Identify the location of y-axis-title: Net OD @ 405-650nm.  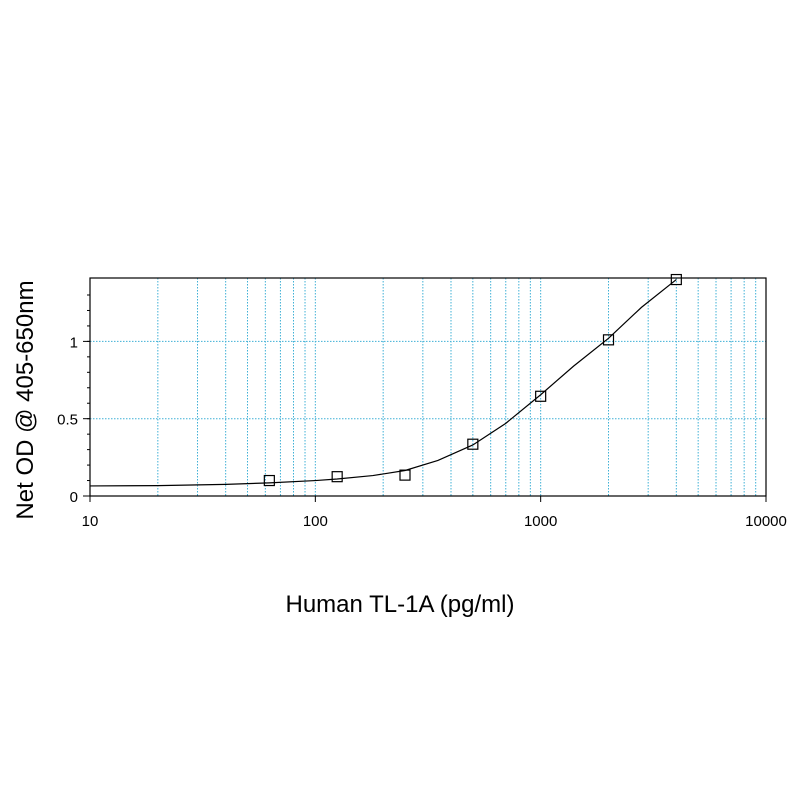
(25, 399).